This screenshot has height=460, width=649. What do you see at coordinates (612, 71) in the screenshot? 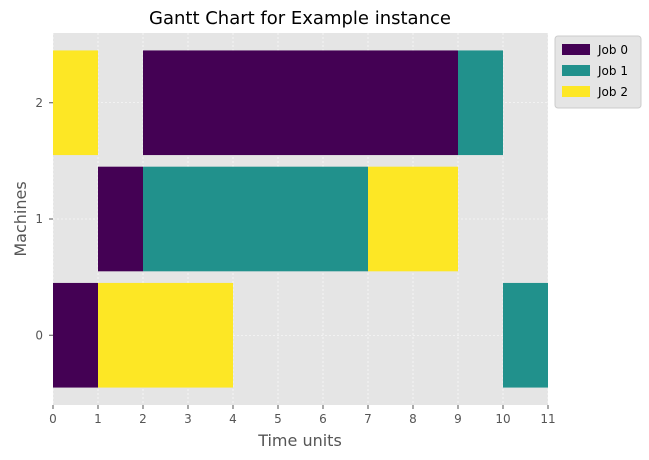
I see `legend-label: Job 1` at bounding box center [612, 71].